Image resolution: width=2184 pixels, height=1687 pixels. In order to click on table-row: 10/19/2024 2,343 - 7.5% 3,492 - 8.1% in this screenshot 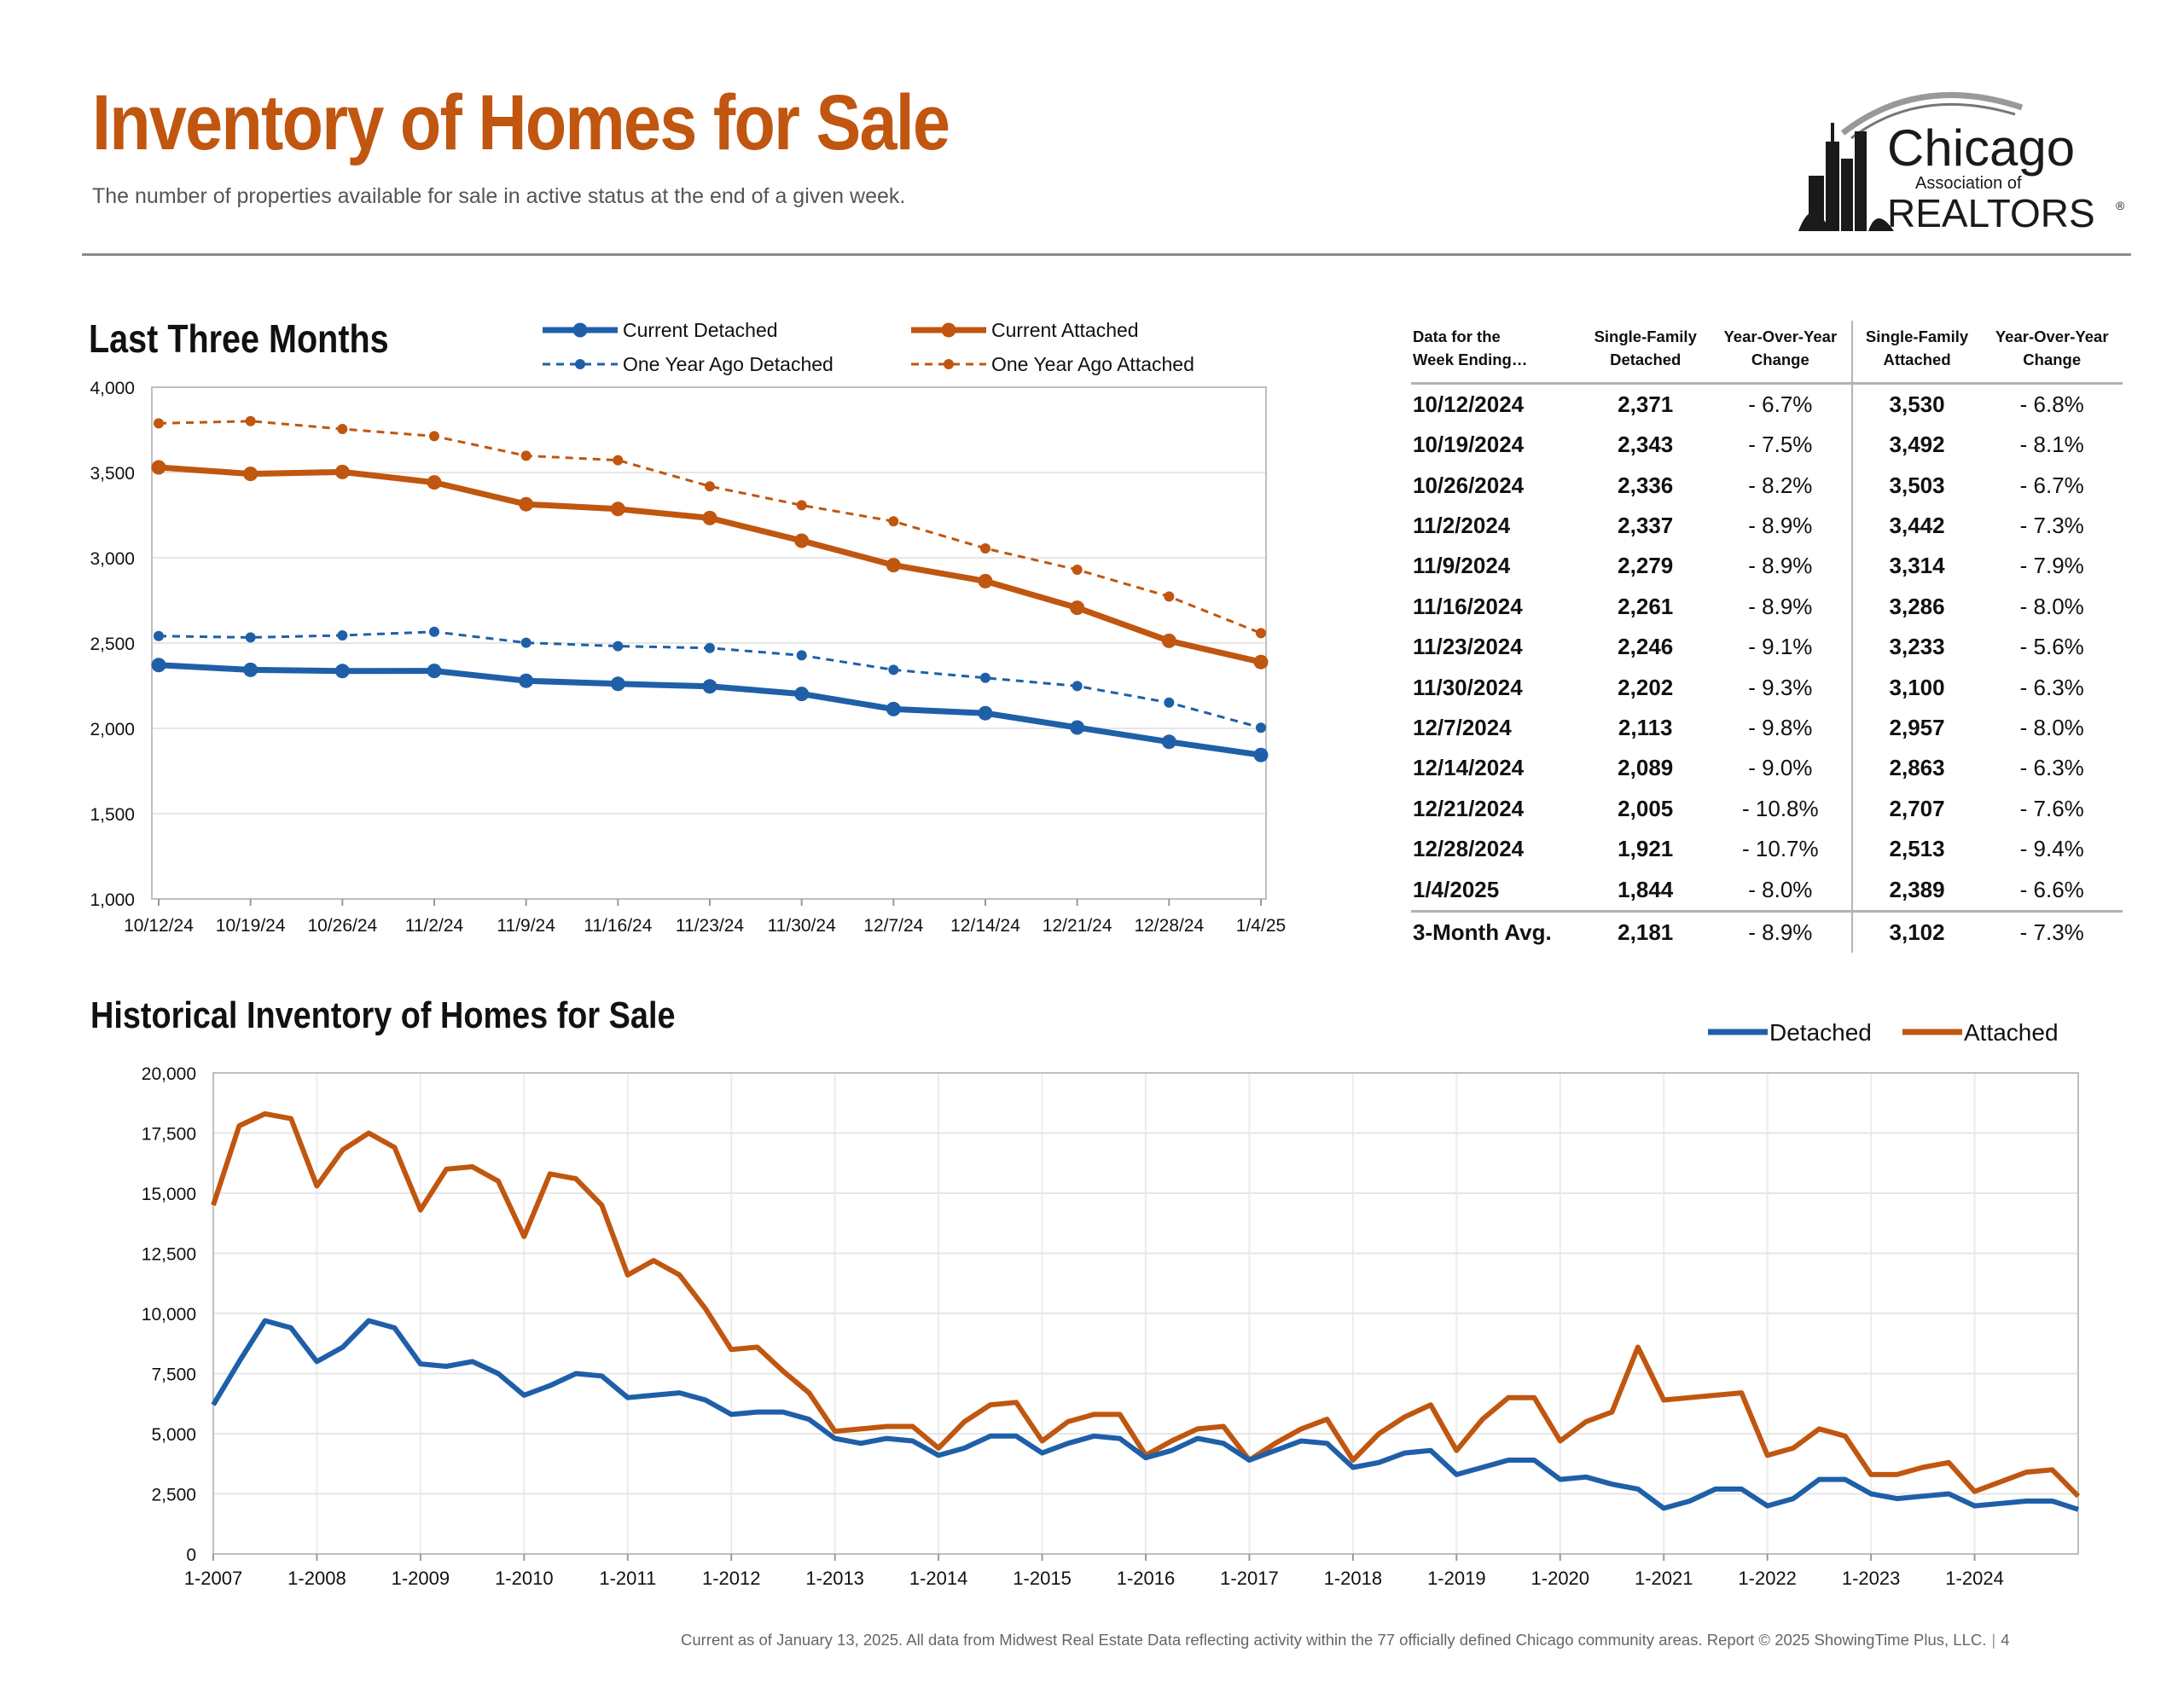, I will do `click(1767, 445)`.